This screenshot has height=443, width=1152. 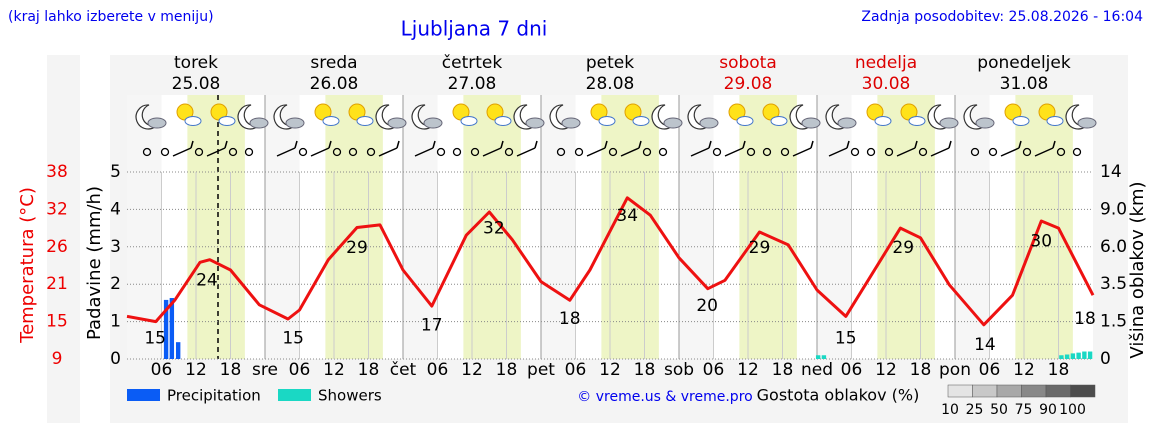 What do you see at coordinates (1002, 17) in the screenshot?
I see `update-time: Zadnja posodobitev: 25.08.2026 - 16:04` at bounding box center [1002, 17].